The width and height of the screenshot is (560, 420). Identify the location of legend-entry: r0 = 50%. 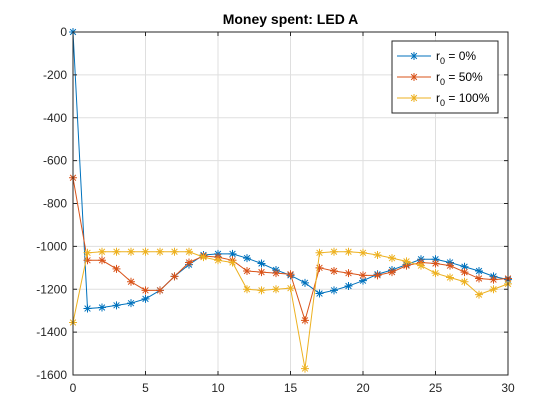
(440, 78).